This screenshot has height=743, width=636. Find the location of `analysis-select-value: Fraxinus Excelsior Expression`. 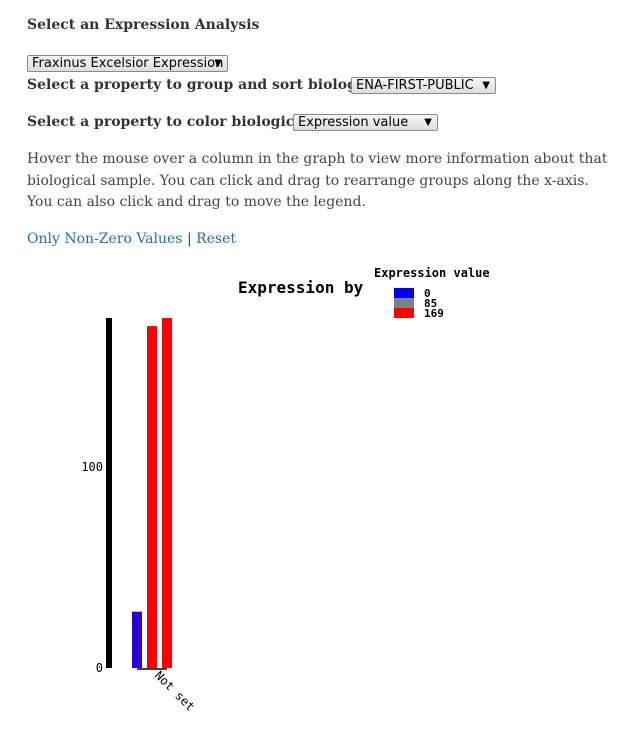

analysis-select-value: Fraxinus Excelsior Expression is located at coordinates (128, 63).